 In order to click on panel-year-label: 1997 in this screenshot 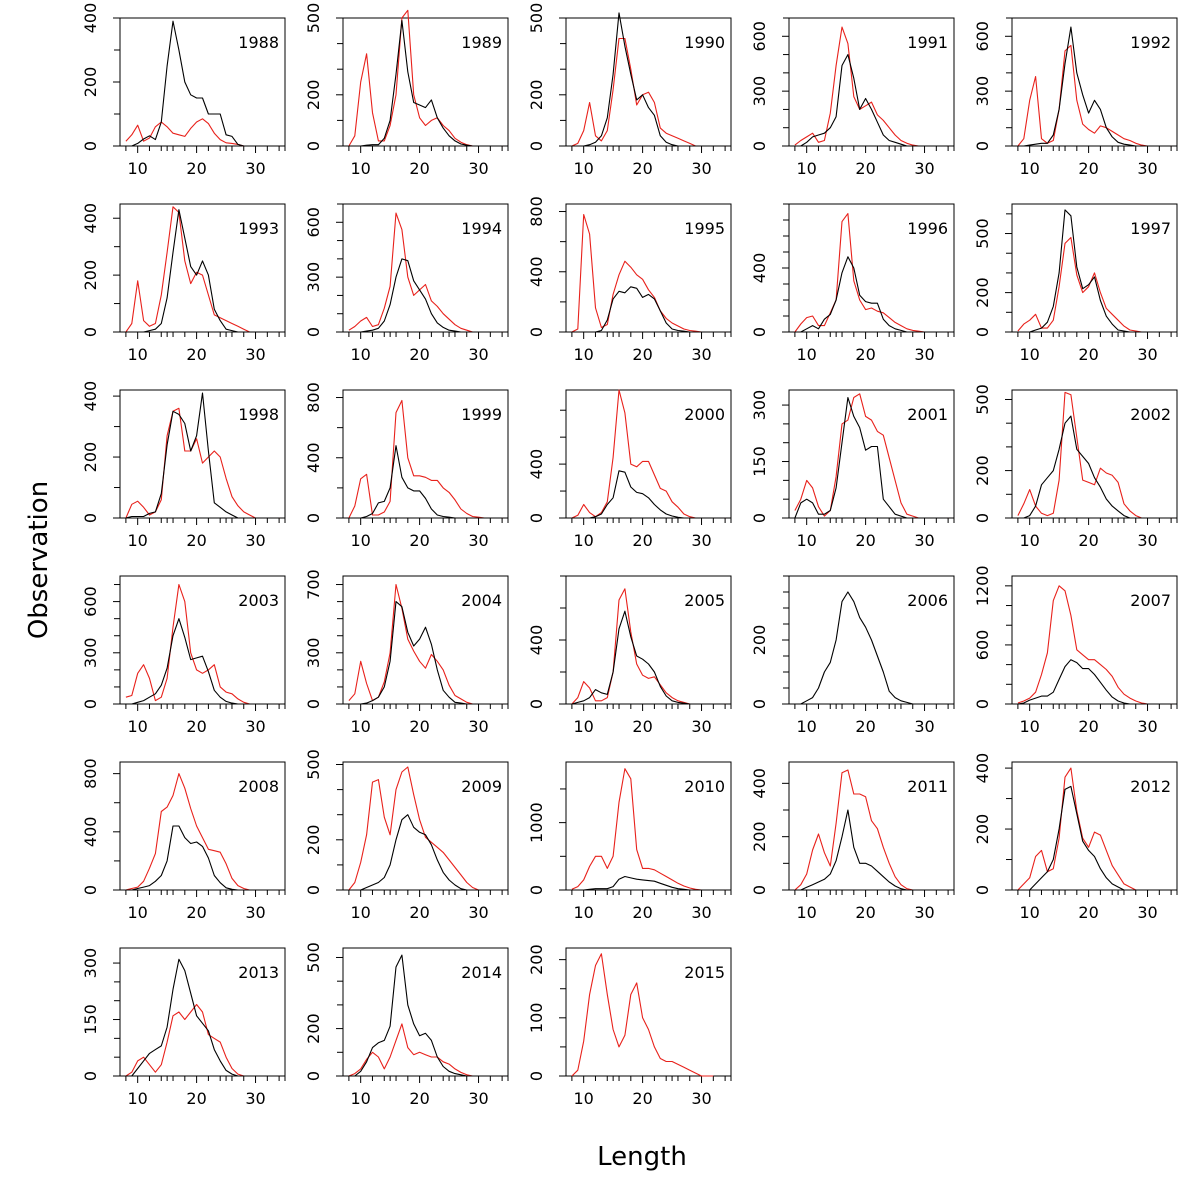, I will do `click(1150, 228)`.